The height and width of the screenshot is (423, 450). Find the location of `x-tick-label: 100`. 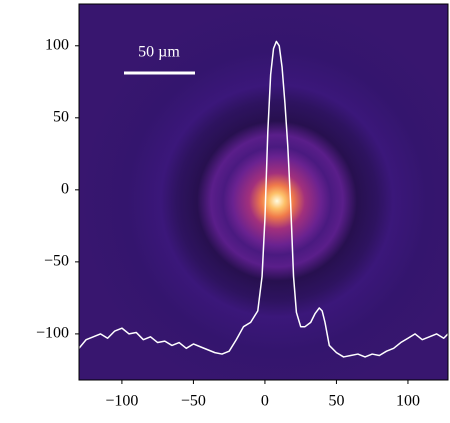

x-tick-label: 100 is located at coordinates (408, 401).